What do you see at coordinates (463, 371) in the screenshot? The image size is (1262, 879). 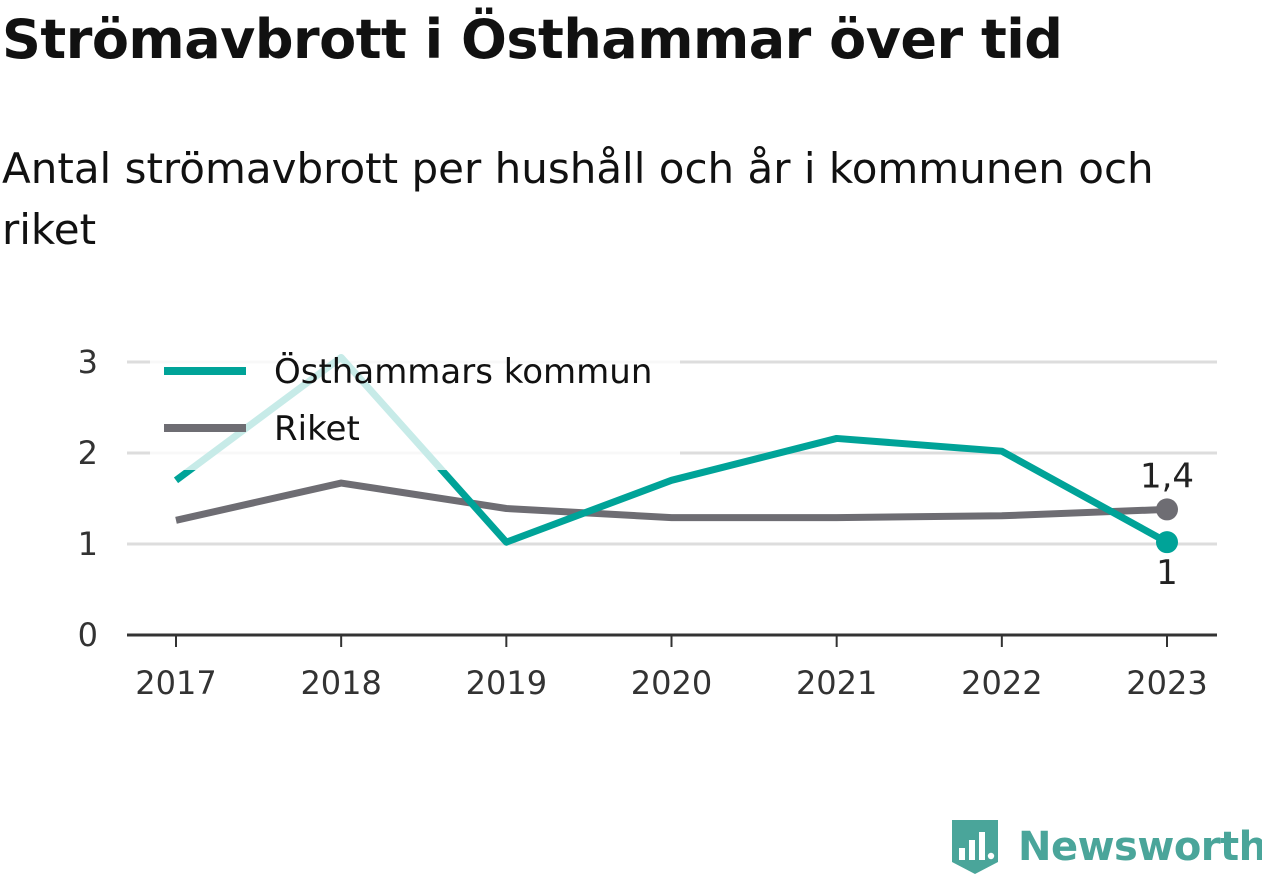 I see `legend-label: Östhammars kommun` at bounding box center [463, 371].